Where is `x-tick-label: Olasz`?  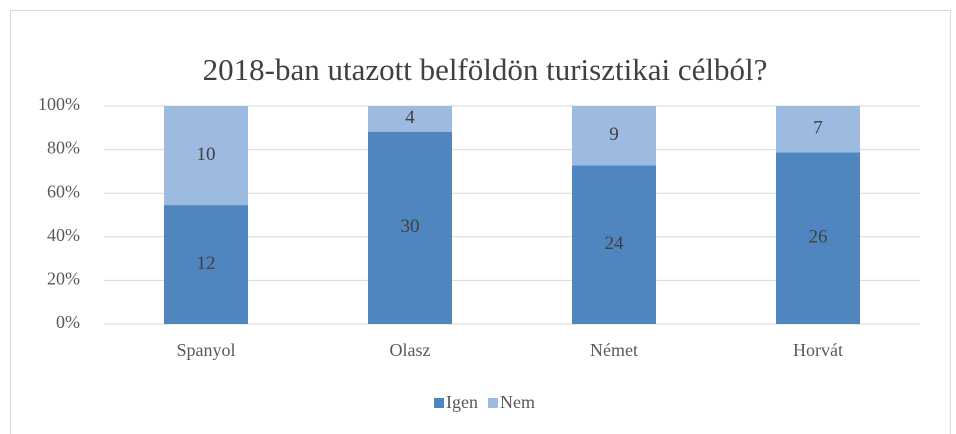
x-tick-label: Olasz is located at coordinates (410, 350).